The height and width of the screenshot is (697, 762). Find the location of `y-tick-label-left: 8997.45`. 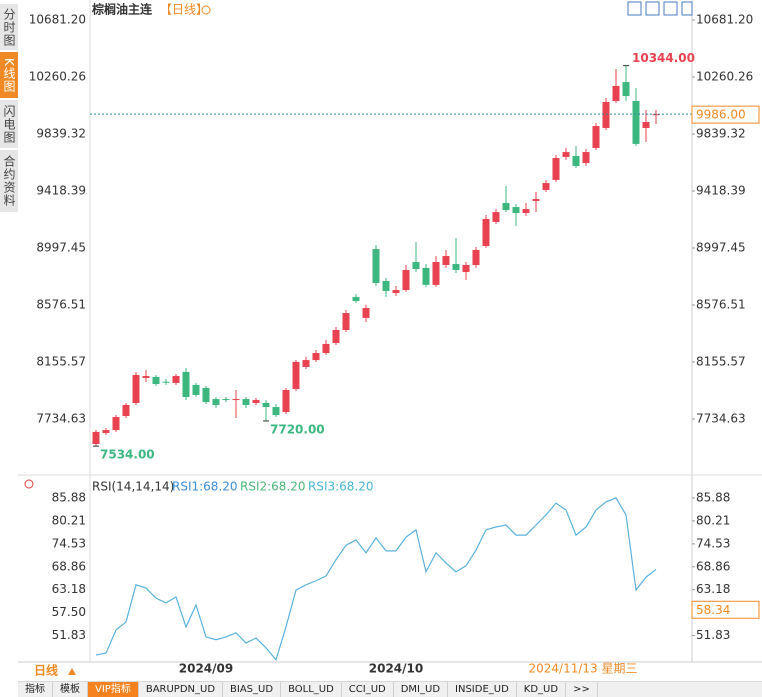

y-tick-label-left: 8997.45 is located at coordinates (61, 248).